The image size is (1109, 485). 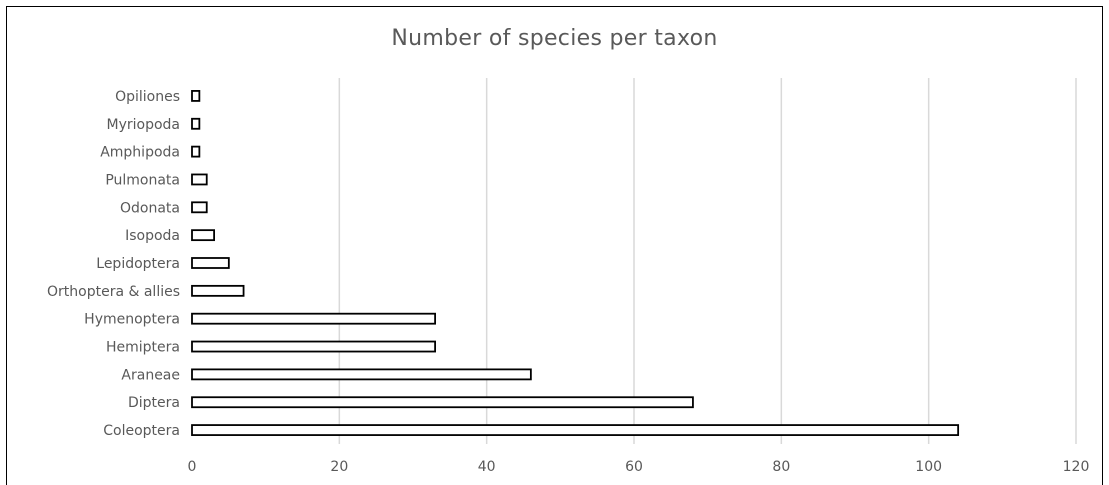 I want to click on x-tick-labels: 0 20 40 60 80 100 120, so click(x=639, y=467).